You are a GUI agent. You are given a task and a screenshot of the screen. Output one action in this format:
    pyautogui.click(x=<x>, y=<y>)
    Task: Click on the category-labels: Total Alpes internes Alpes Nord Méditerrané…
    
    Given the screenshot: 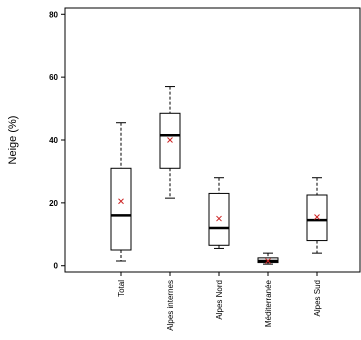 What is the action you would take?
    pyautogui.click(x=219, y=301)
    